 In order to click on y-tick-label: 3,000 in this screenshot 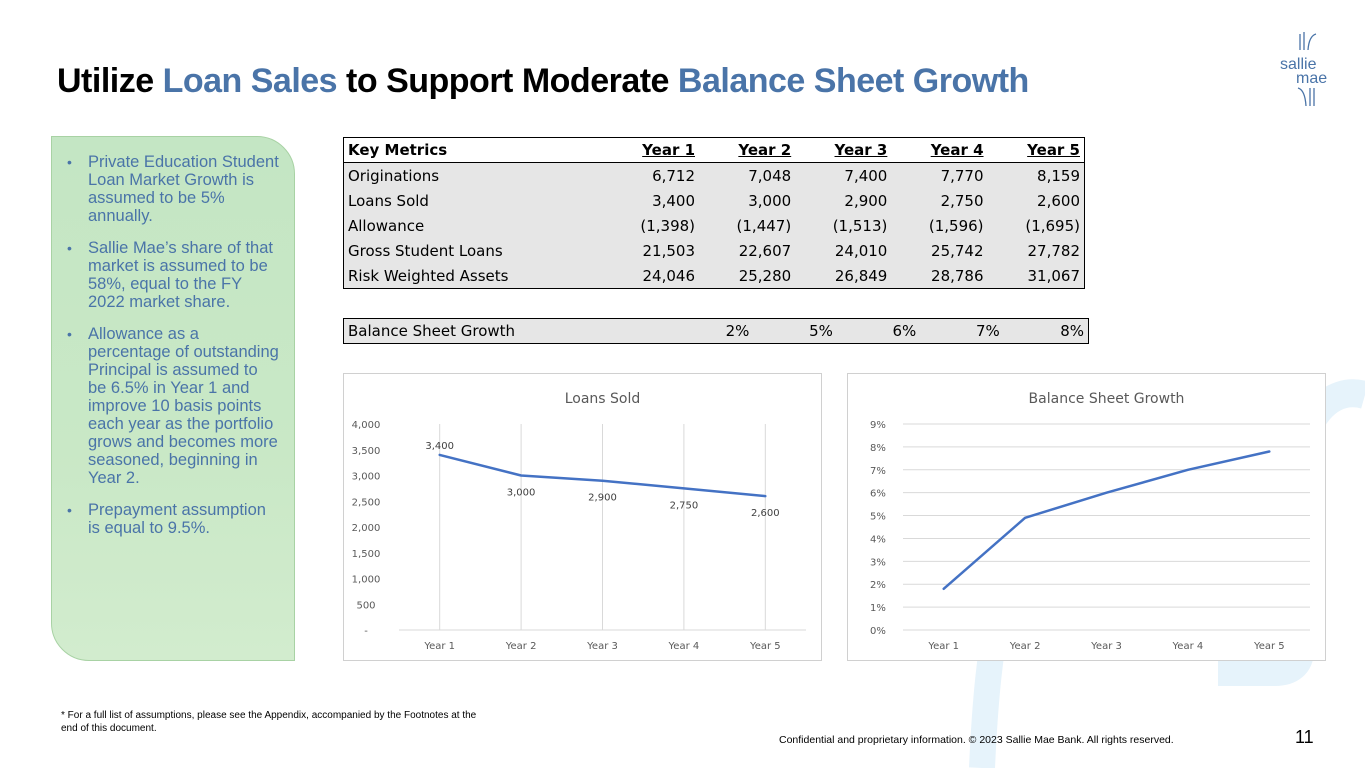, I will do `click(366, 477)`.